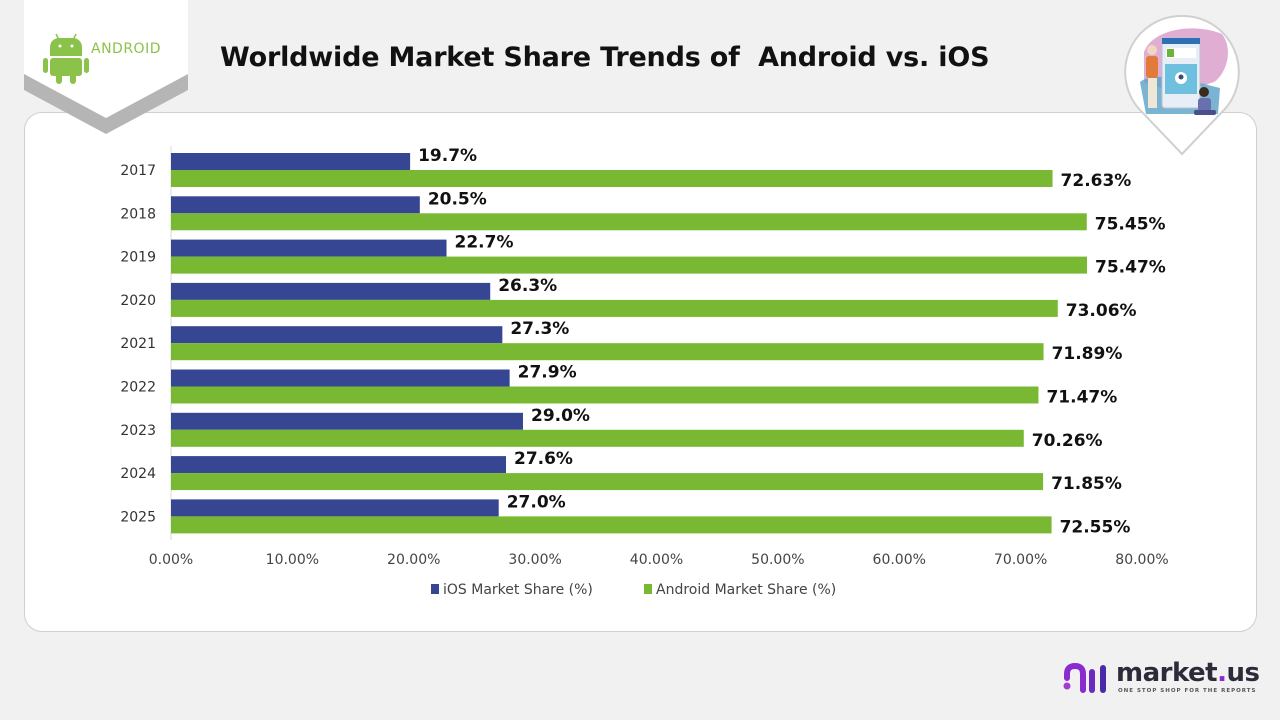 The height and width of the screenshot is (720, 1280). What do you see at coordinates (1188, 673) in the screenshot?
I see `brand-name: market.us` at bounding box center [1188, 673].